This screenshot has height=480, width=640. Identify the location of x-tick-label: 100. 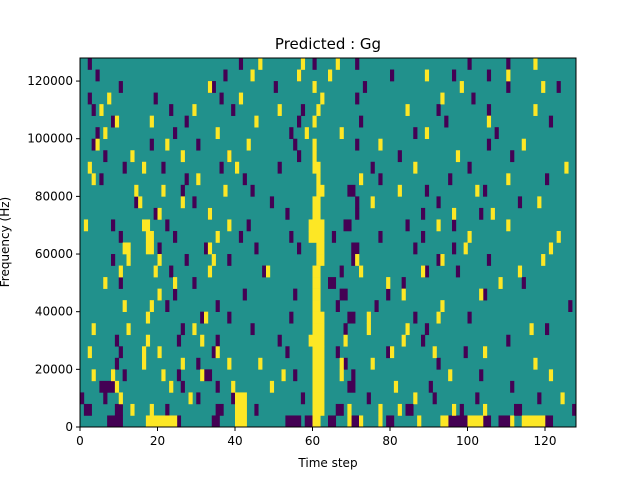
(467, 441).